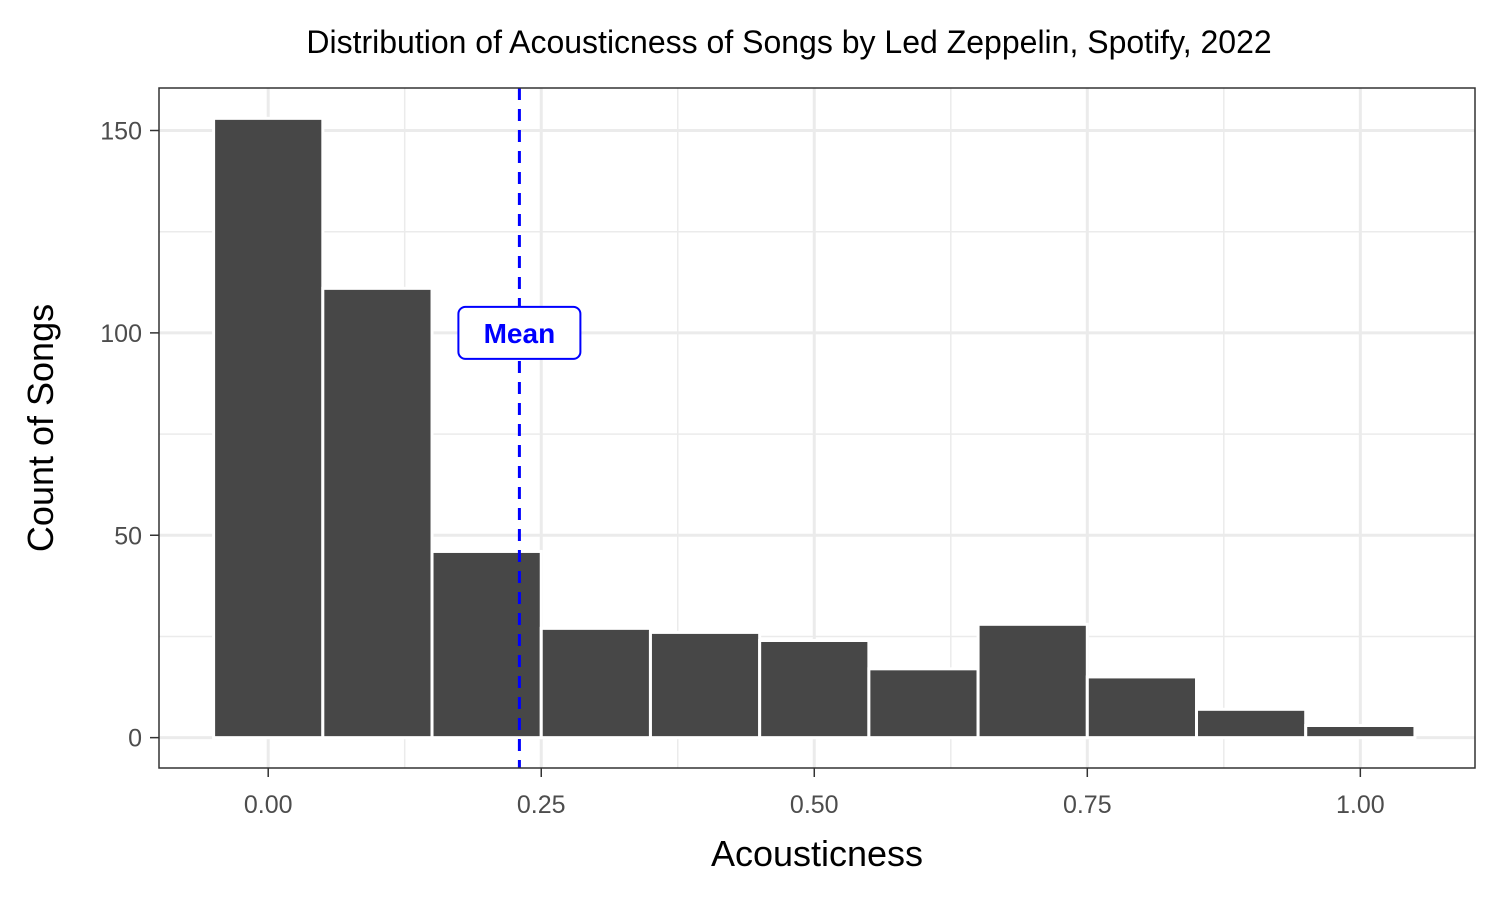 The height and width of the screenshot is (900, 1500). What do you see at coordinates (129, 435) in the screenshot?
I see `y-axis: 0 50 100 150` at bounding box center [129, 435].